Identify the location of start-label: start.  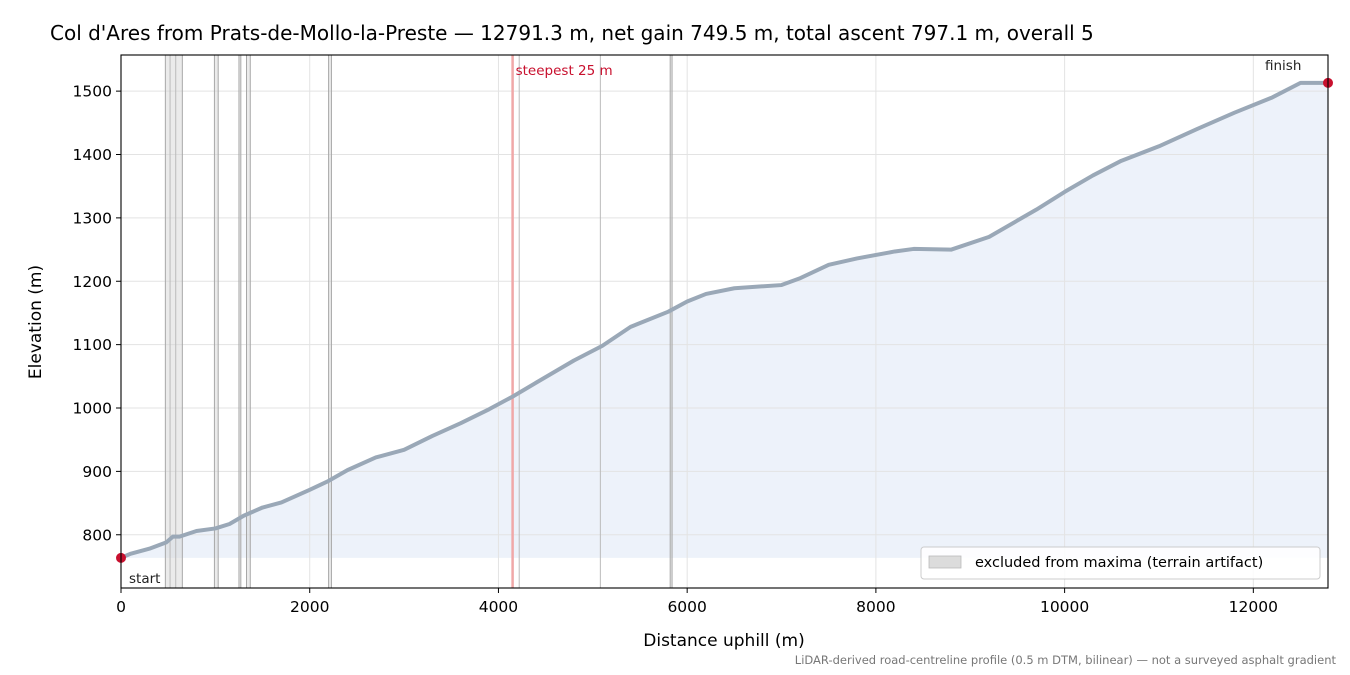
(144, 579).